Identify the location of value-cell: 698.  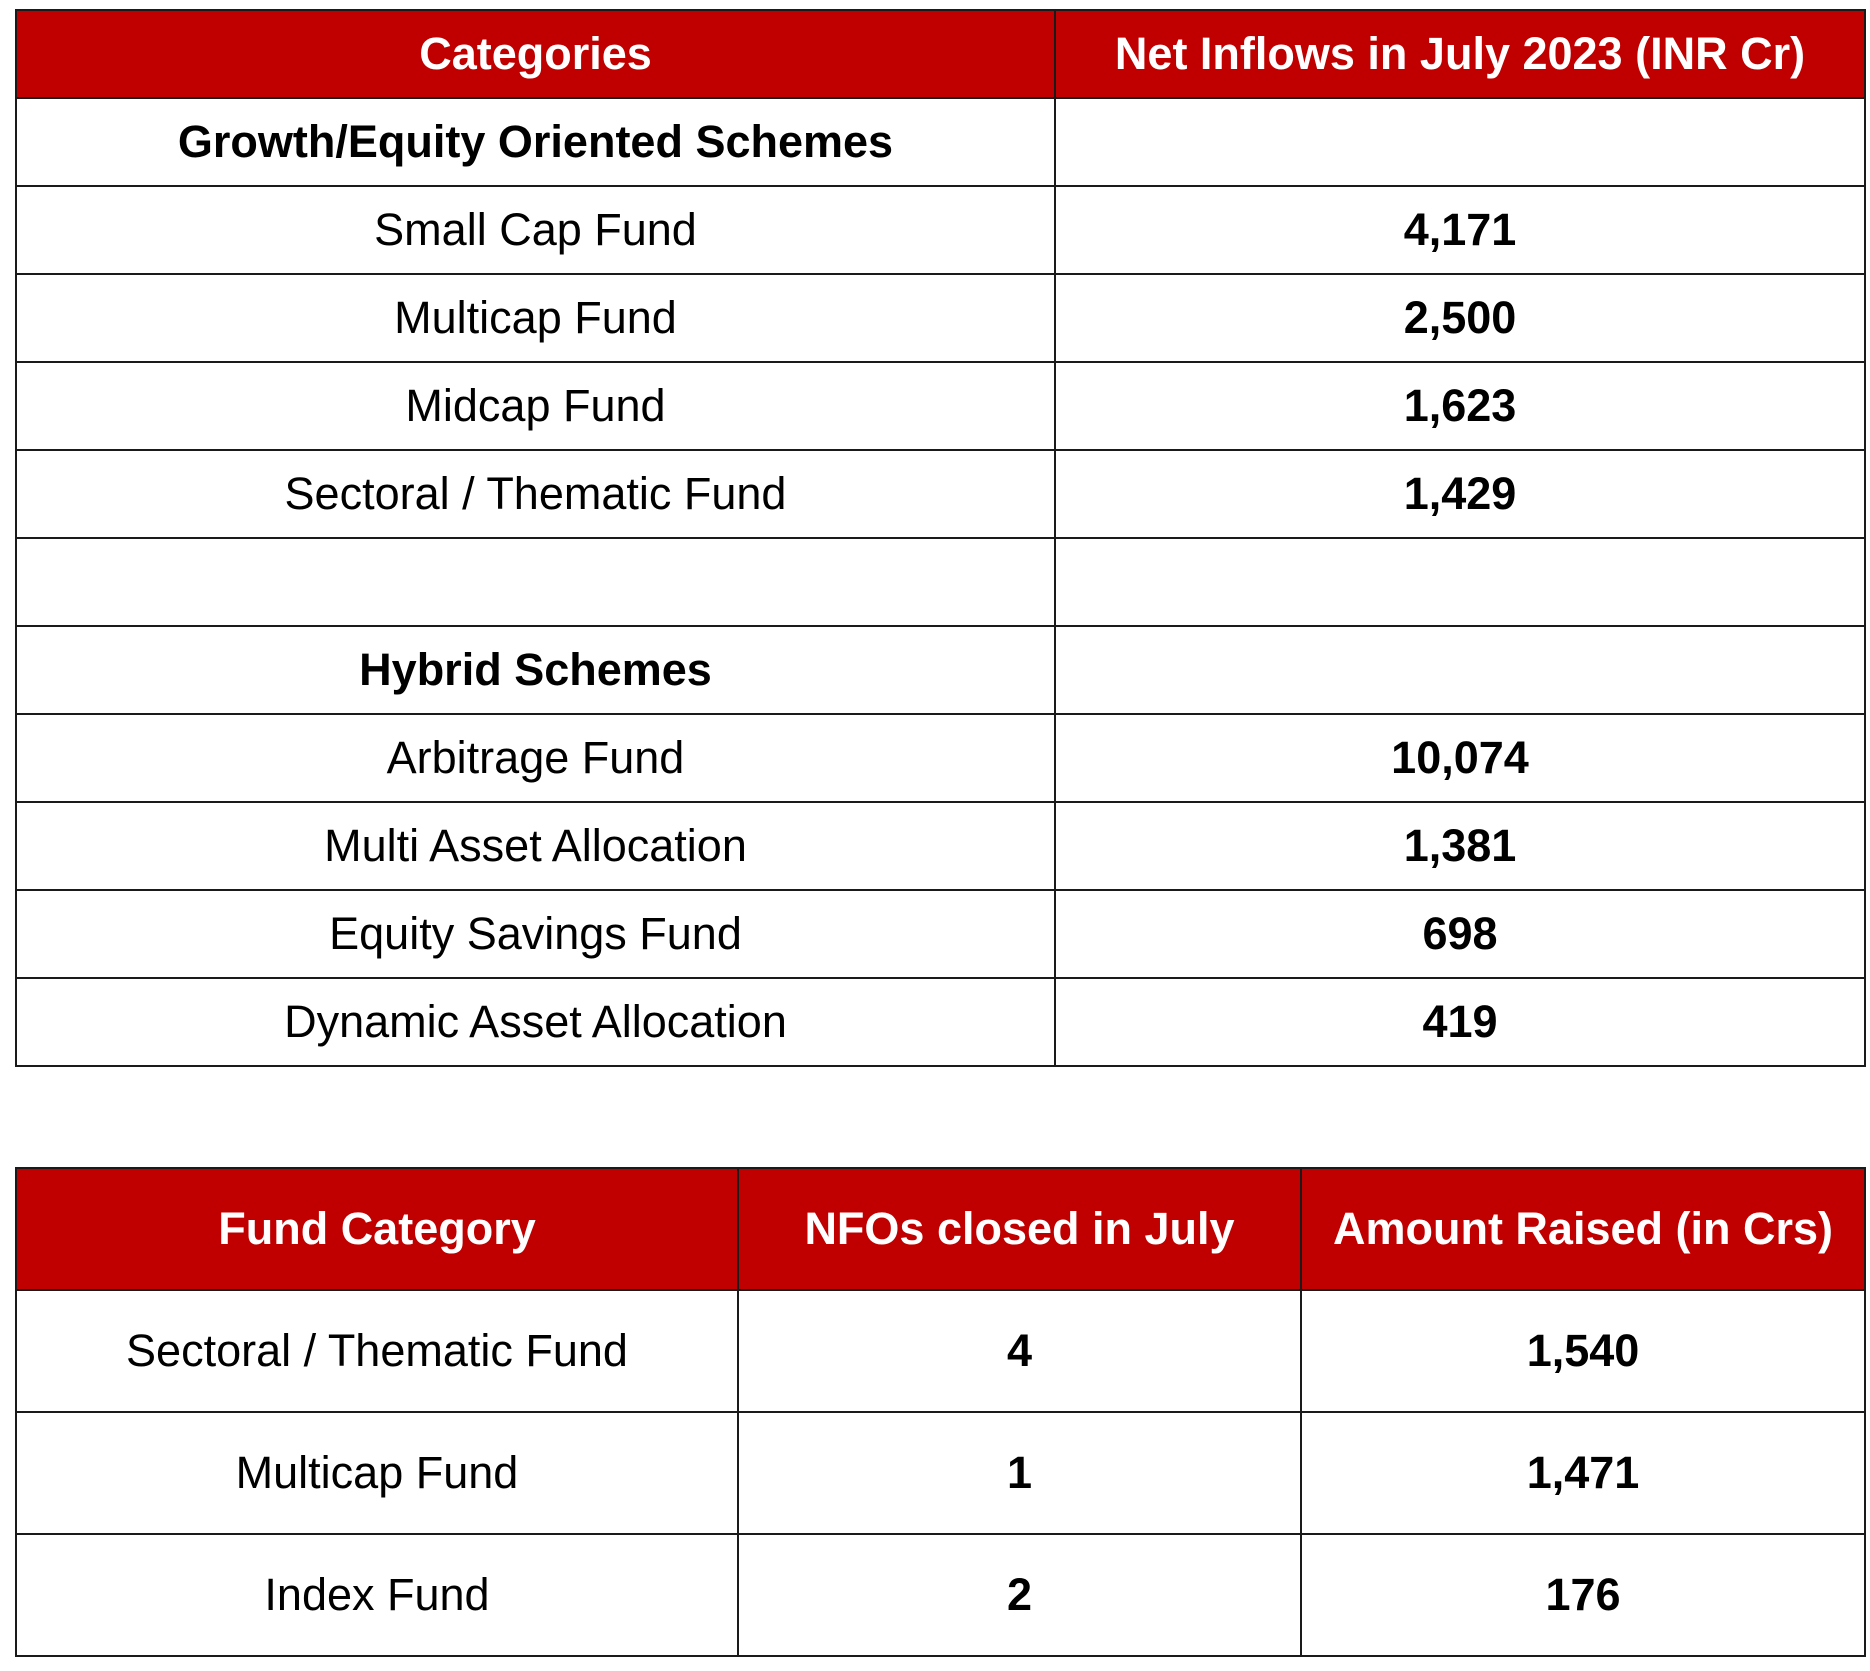
(1460, 934).